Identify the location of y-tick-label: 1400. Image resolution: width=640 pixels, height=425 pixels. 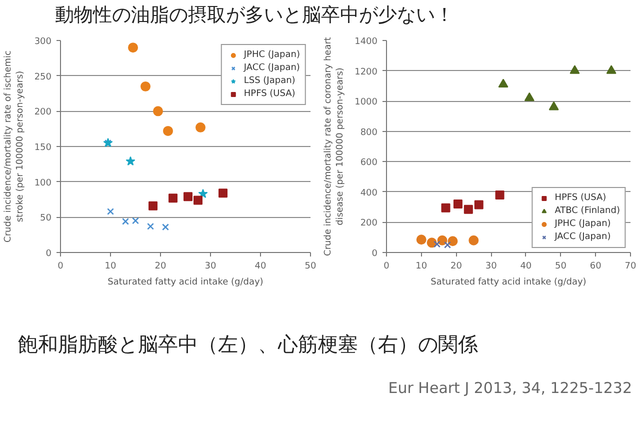
(366, 42).